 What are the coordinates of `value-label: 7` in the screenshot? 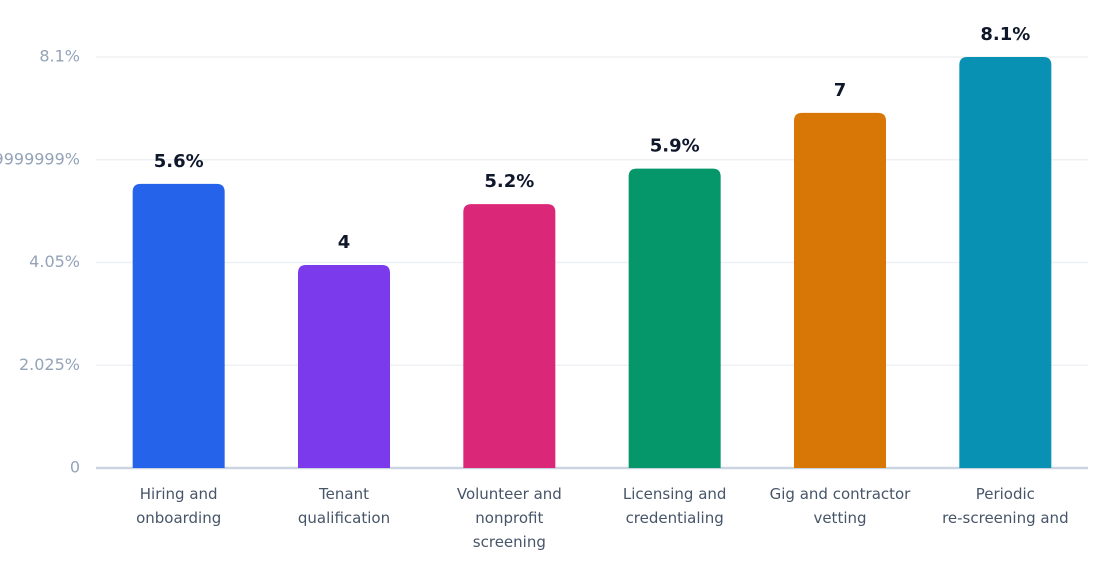 It's located at (840, 90).